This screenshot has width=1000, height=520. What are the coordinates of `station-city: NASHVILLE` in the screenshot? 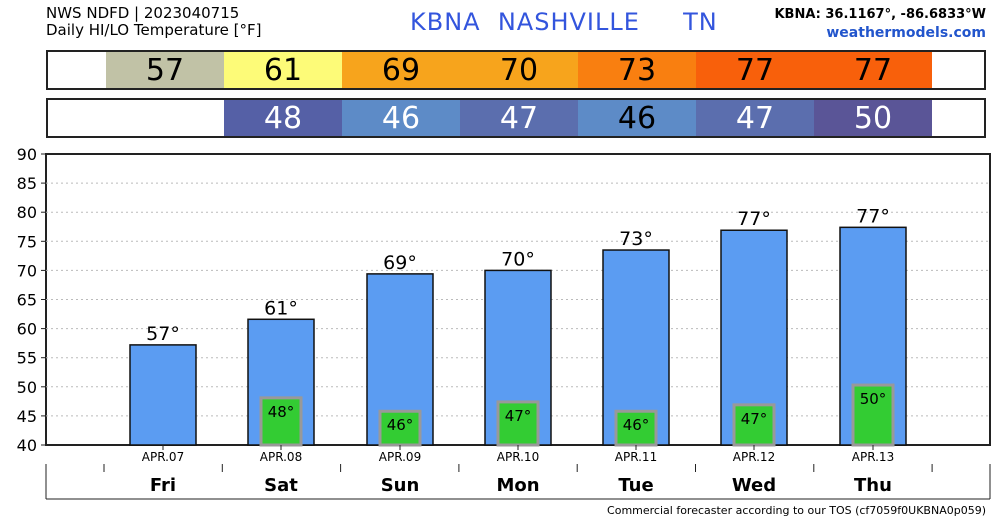 It's located at (568, 22).